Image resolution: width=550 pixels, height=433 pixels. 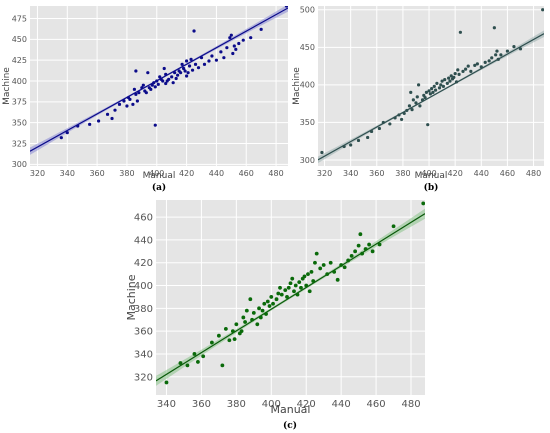 What do you see at coordinates (143, 218) in the screenshot?
I see `y-tick-label: 460` at bounding box center [143, 218].